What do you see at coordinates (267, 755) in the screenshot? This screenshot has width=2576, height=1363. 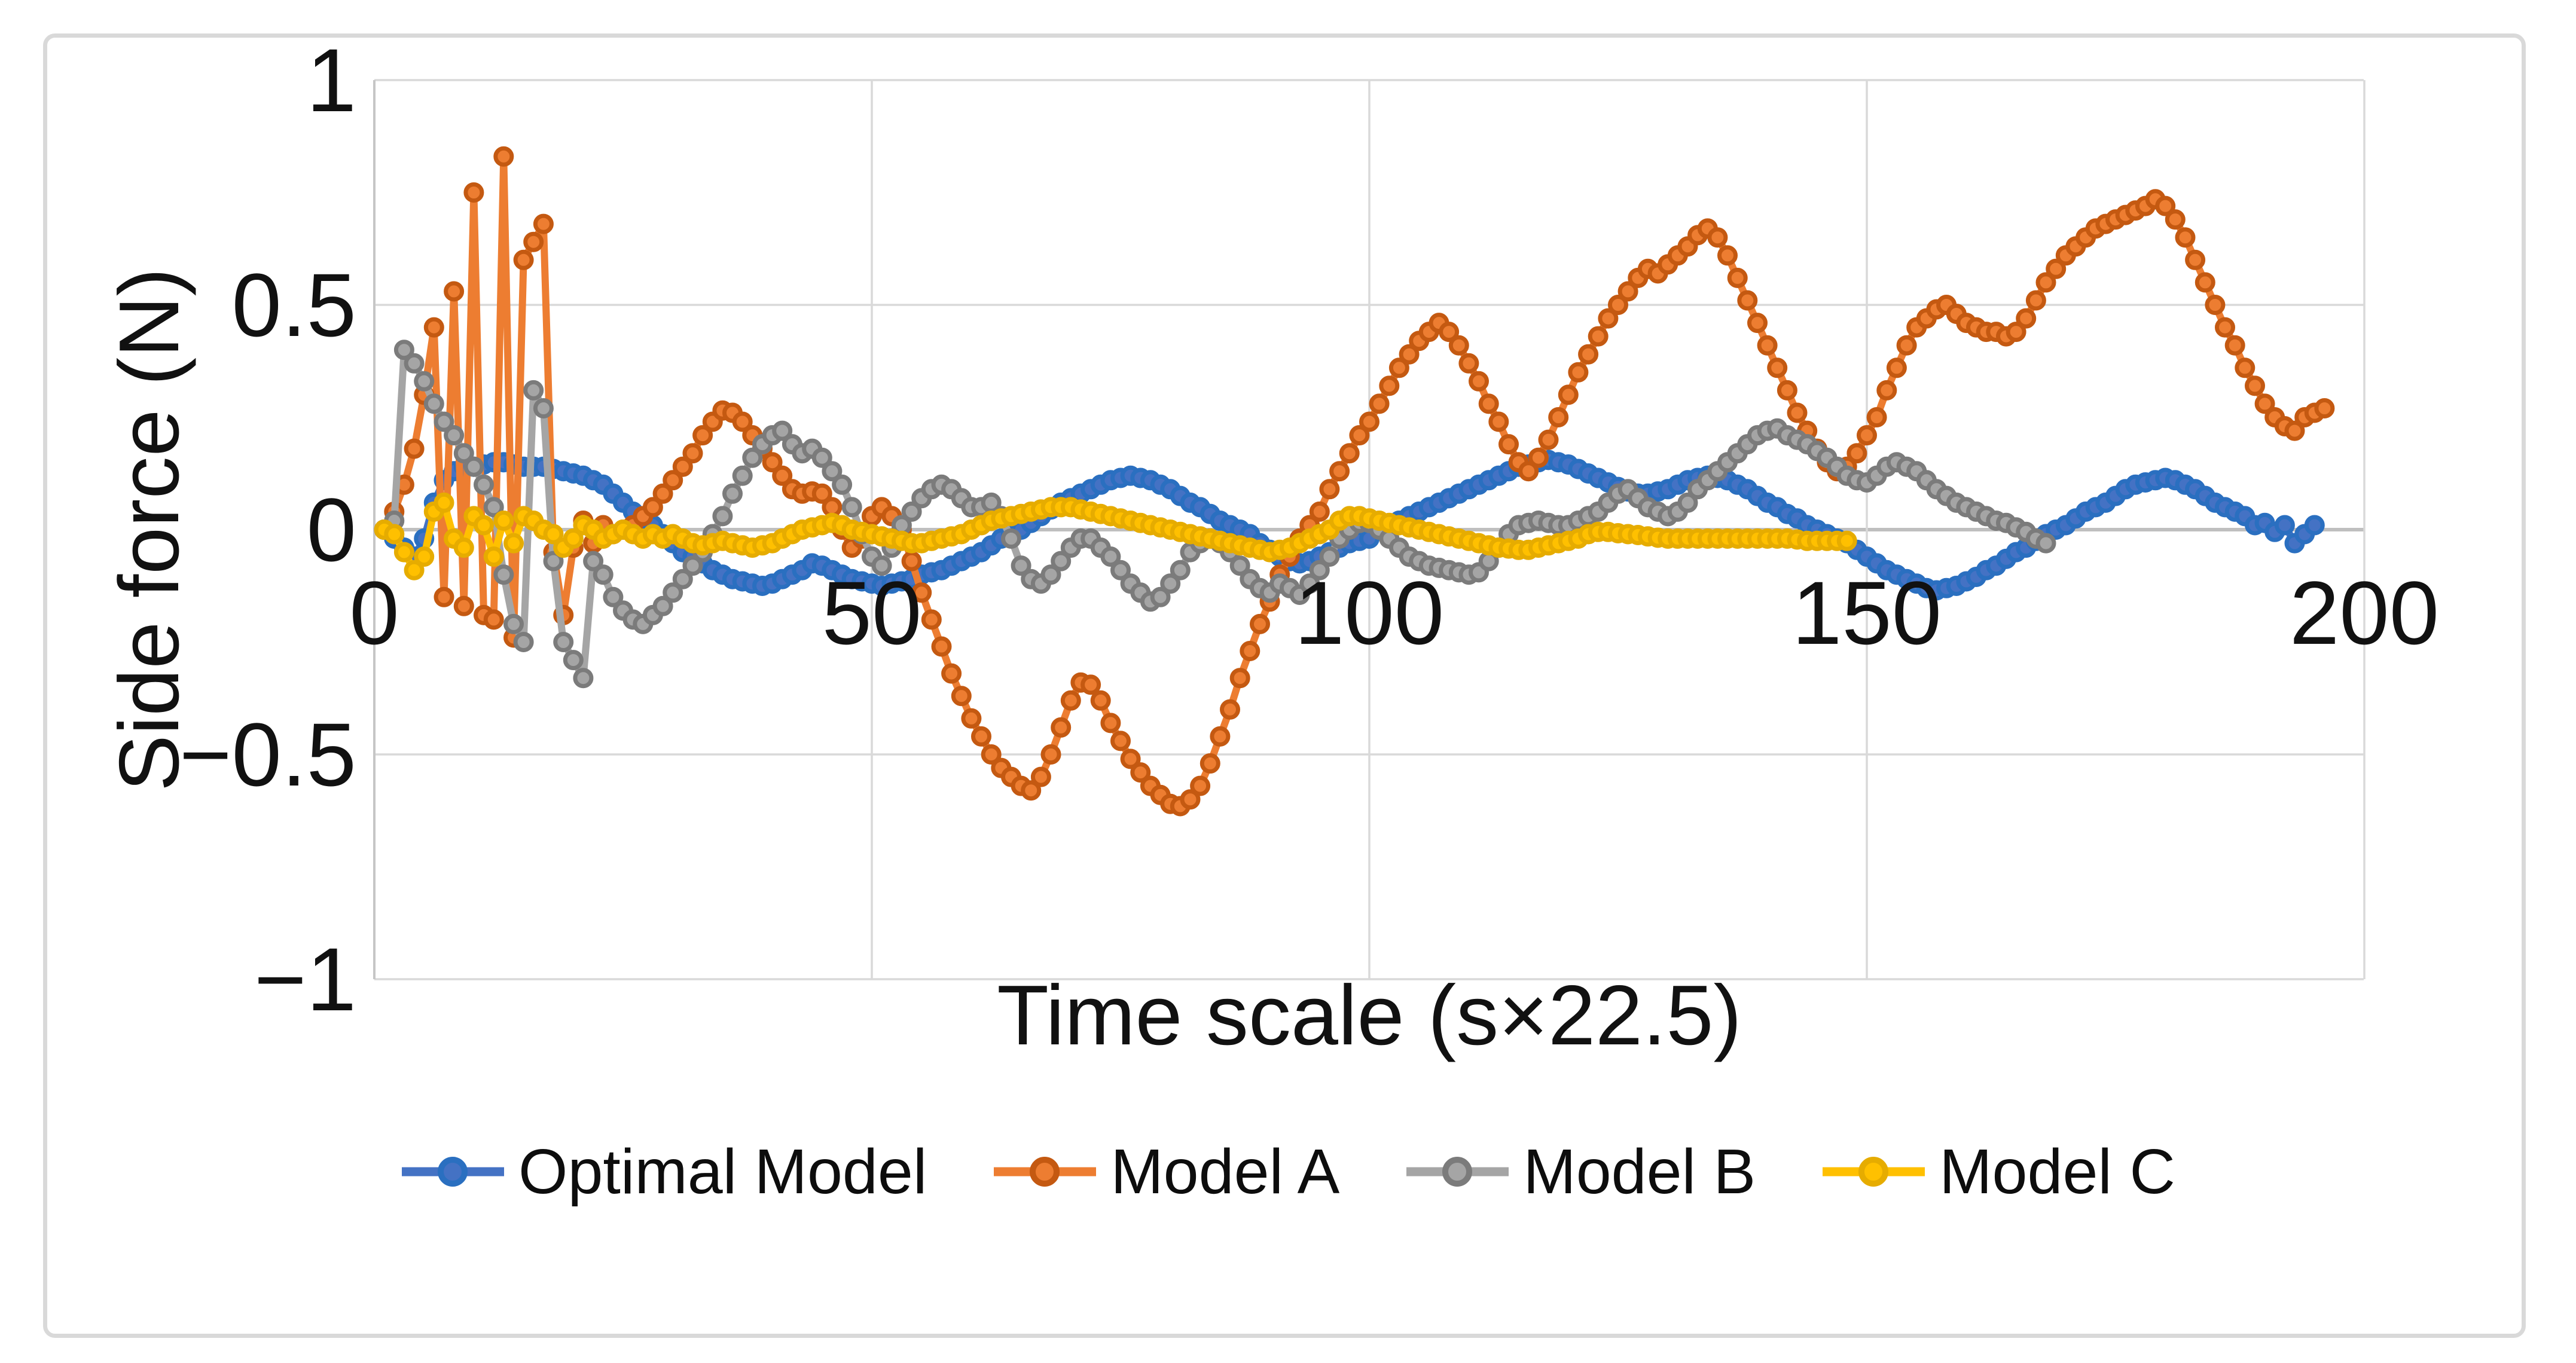 I see `y-tick-label--0.5: −0.5` at bounding box center [267, 755].